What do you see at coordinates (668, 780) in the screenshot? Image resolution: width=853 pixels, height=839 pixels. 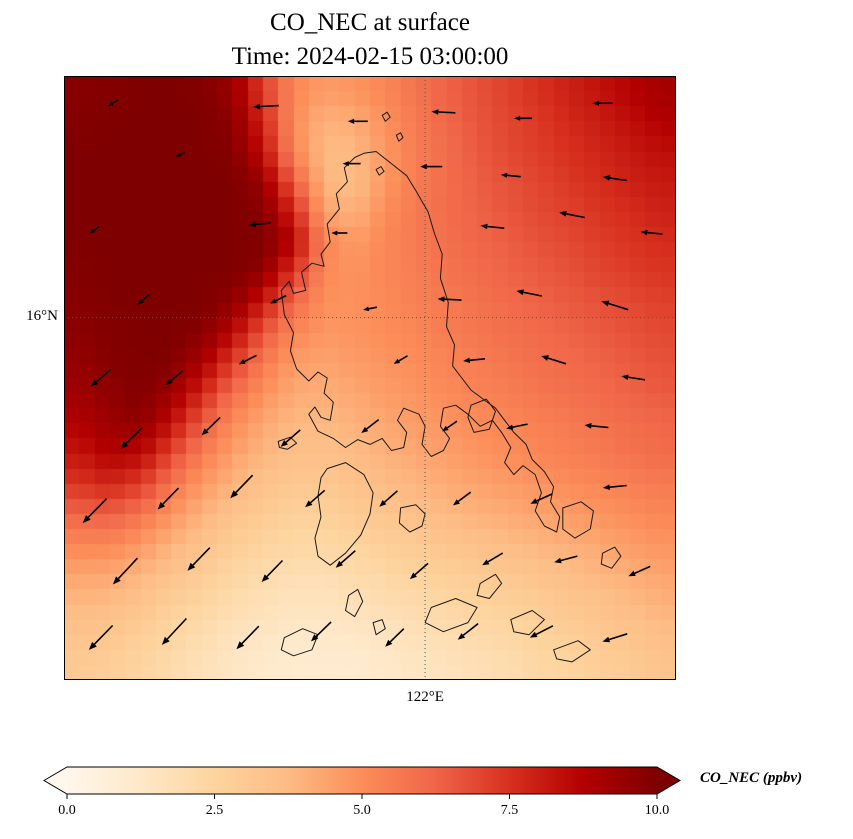 I see `colorbar-right-extend-arrow` at bounding box center [668, 780].